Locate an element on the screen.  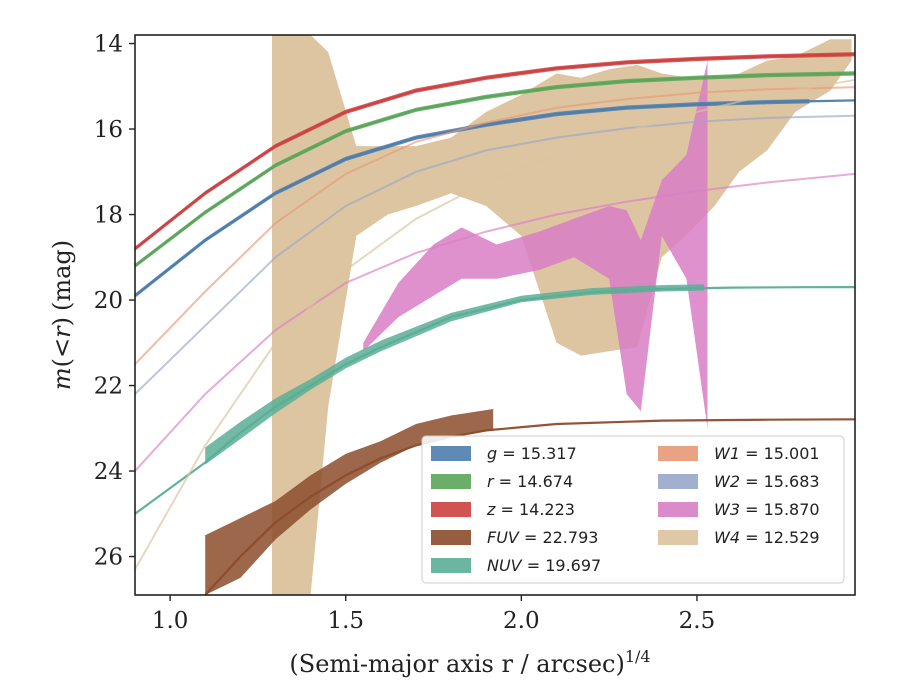
y-label-close: ) is located at coordinates (62, 321).